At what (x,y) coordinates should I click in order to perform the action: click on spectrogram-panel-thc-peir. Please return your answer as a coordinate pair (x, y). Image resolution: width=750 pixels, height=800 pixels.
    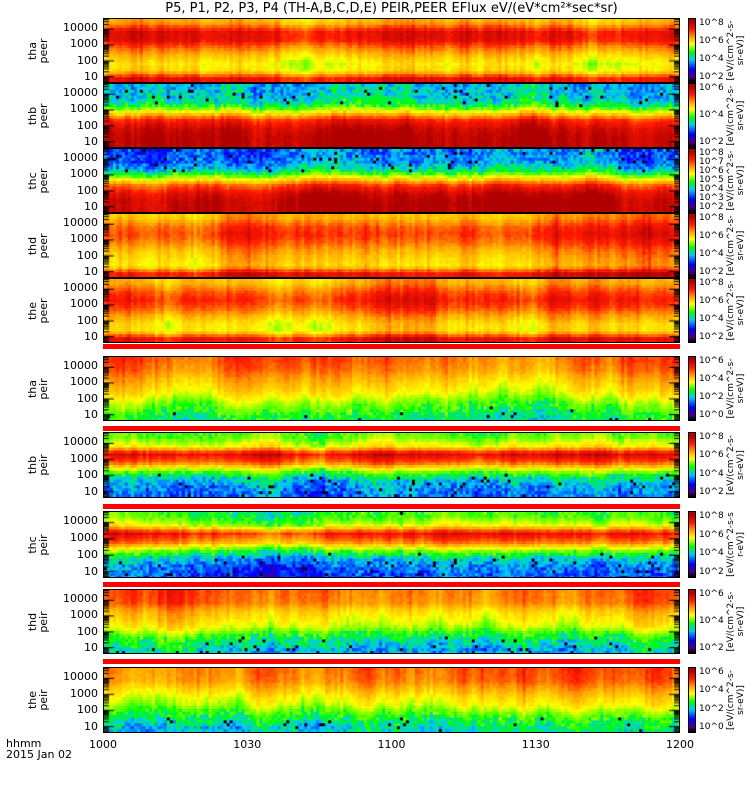
    Looking at the image, I should click on (391, 544).